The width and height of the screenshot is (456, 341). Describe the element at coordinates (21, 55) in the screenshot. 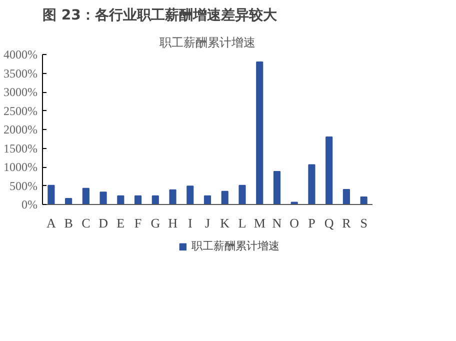

I see `y-tick-label: 4000%` at that location.